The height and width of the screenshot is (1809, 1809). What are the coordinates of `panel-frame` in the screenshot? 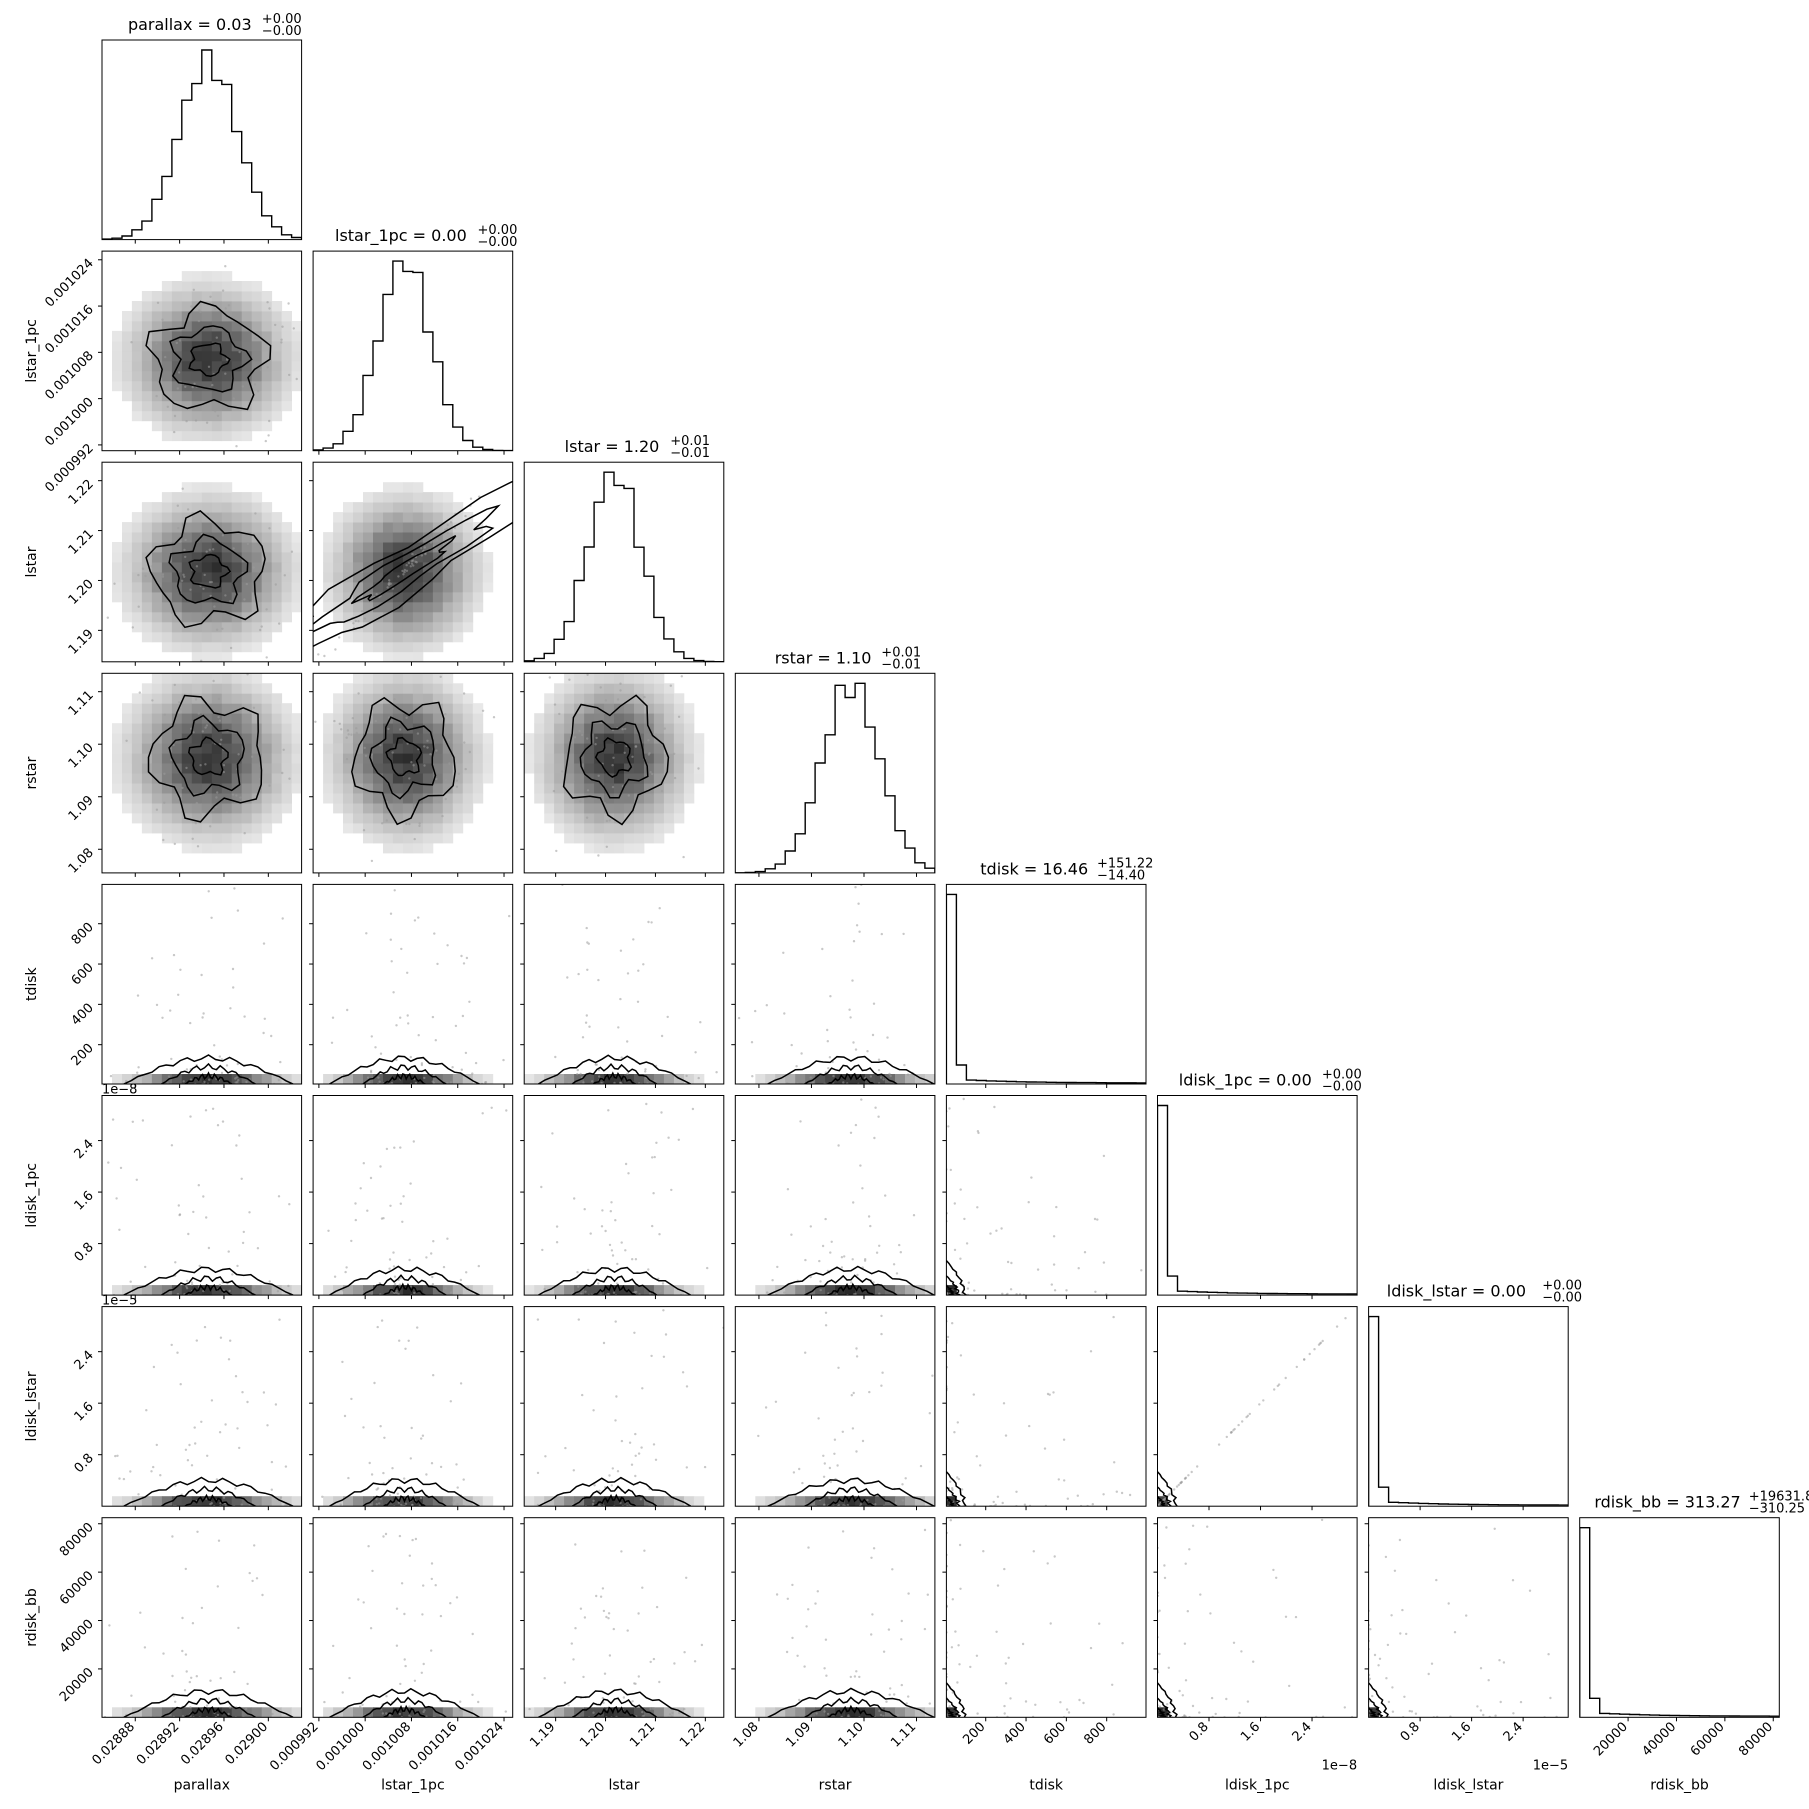 It's located at (1679, 1617).